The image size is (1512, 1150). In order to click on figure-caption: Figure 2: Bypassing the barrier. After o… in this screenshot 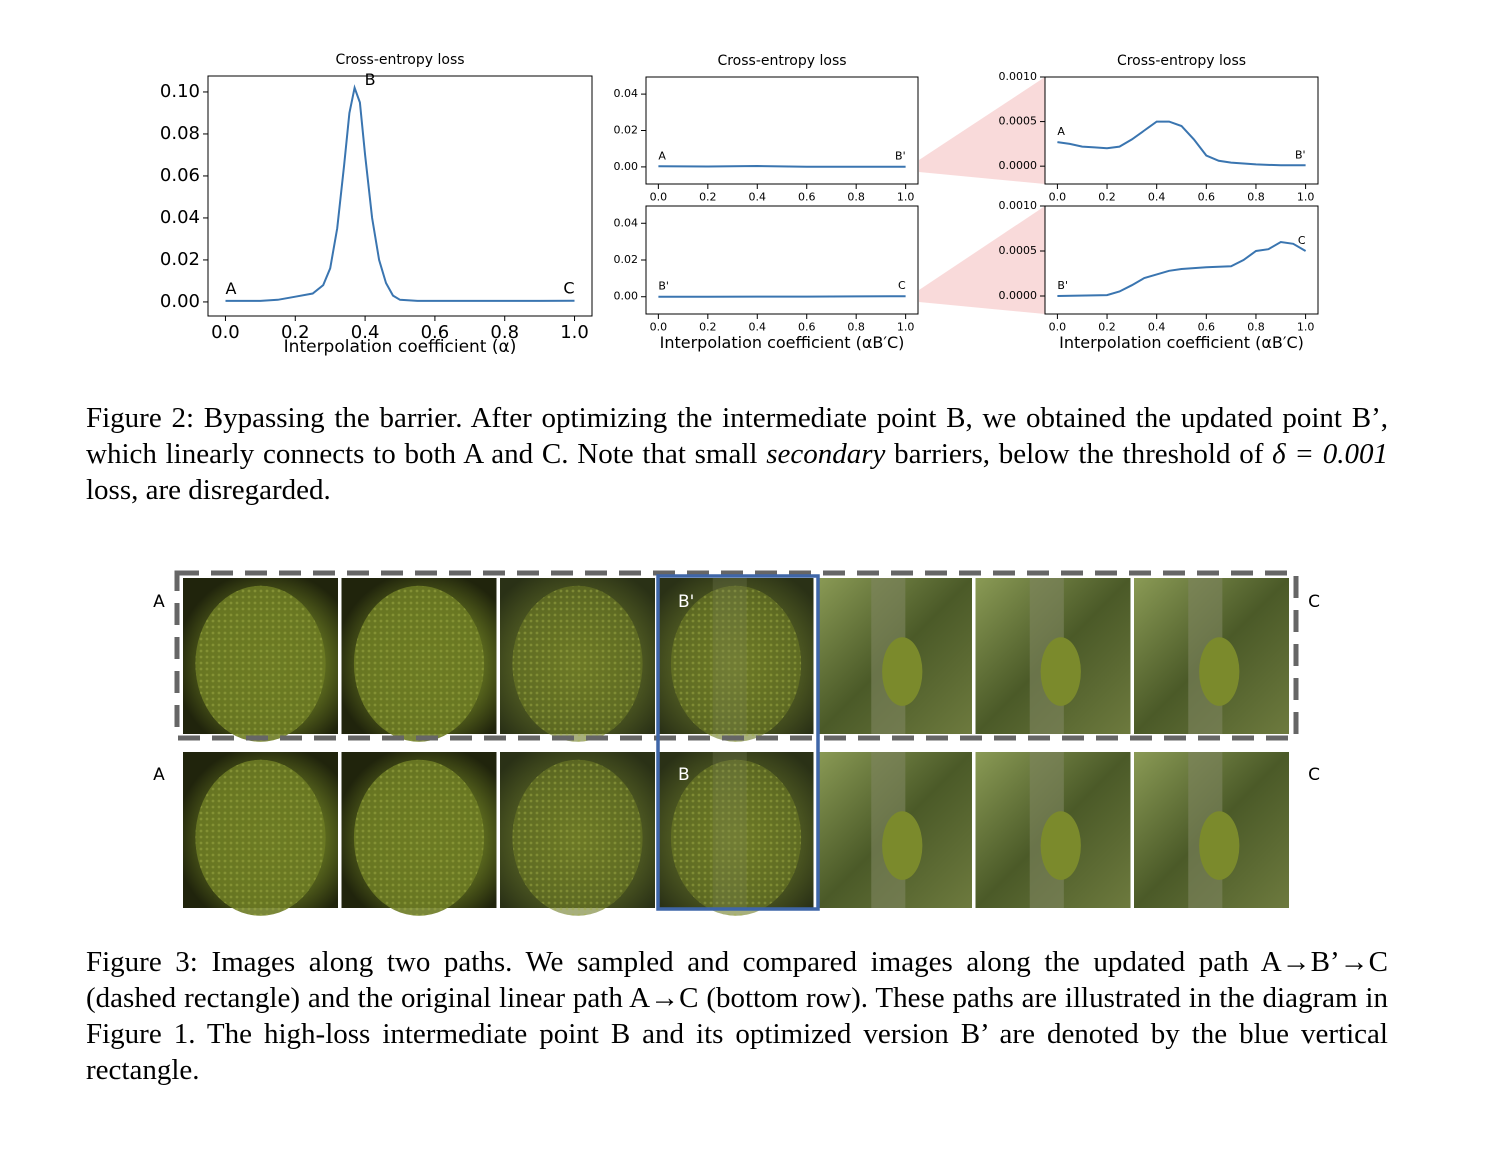, I will do `click(737, 454)`.